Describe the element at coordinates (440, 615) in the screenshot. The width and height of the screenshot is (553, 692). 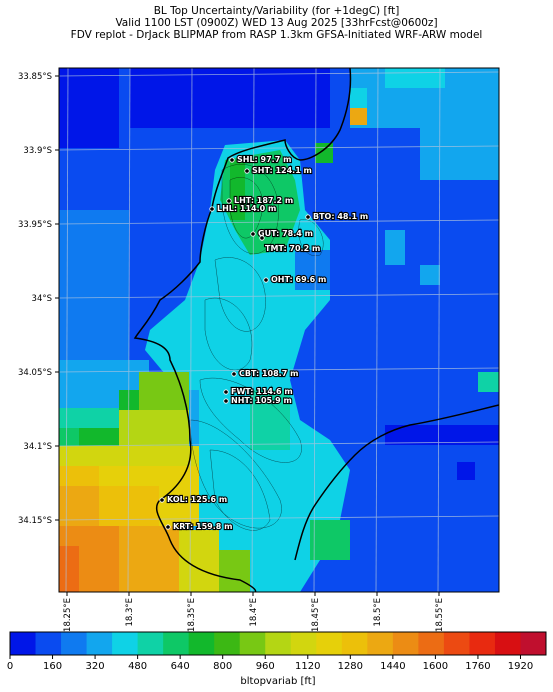
I see `lon-tick-label: 18.55°E` at that location.